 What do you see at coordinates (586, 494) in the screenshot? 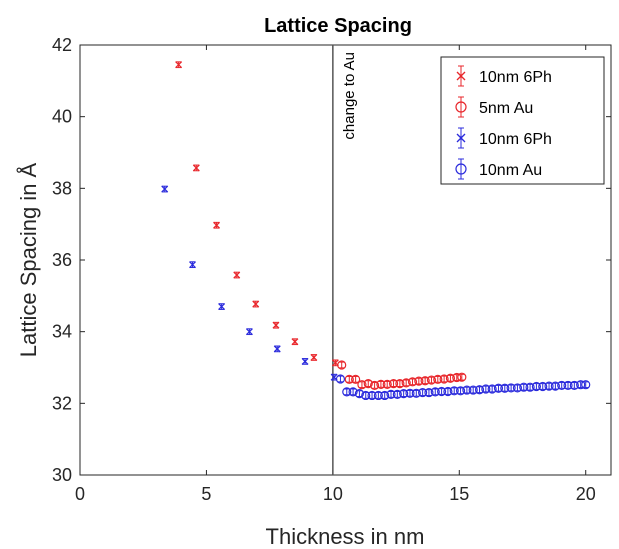
I see `x-tick-label: 20` at bounding box center [586, 494].